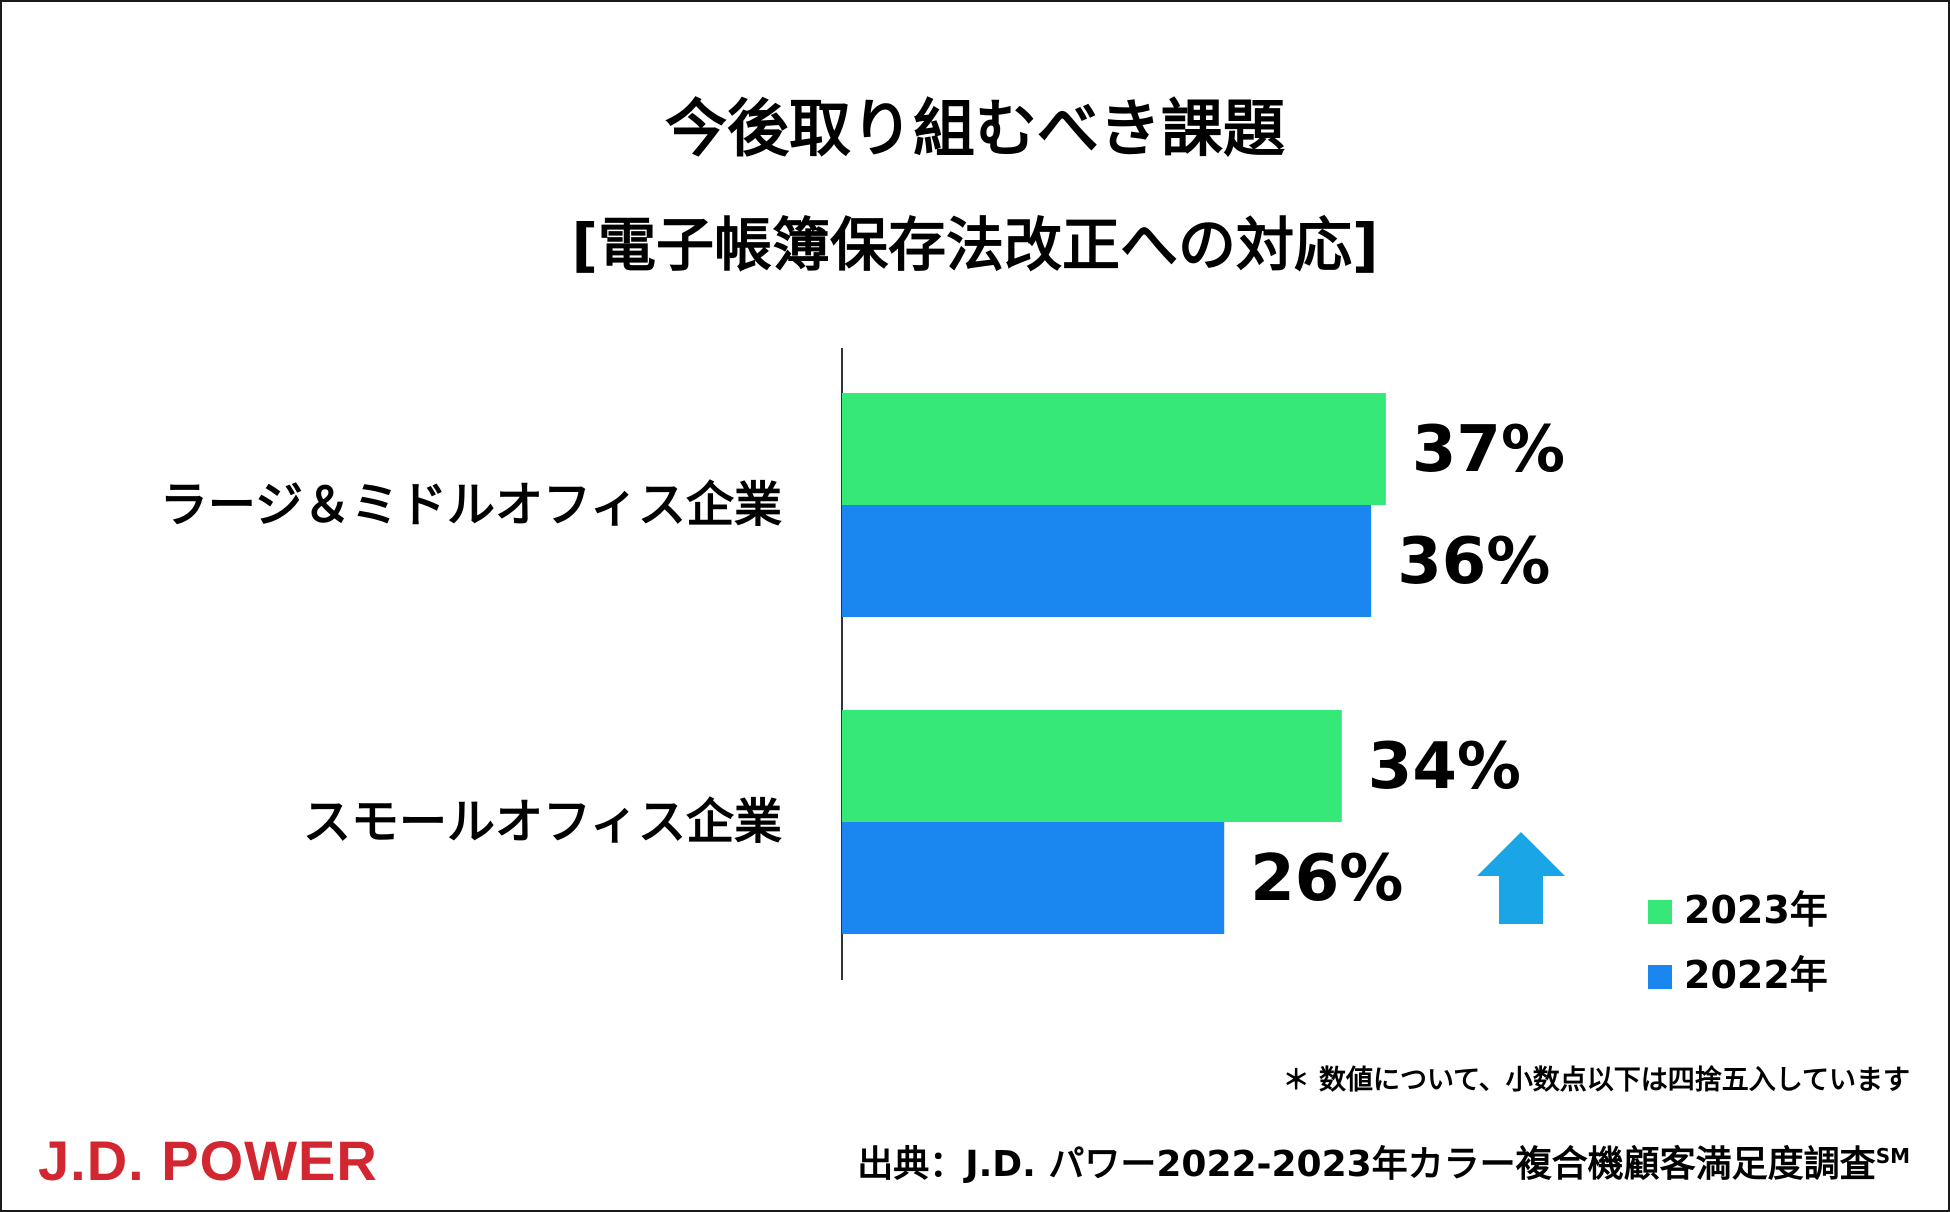 Image resolution: width=1950 pixels, height=1212 pixels. I want to click on footnote: ＊ 数値について、小数点以下は四捨五入しています, so click(1596, 1080).